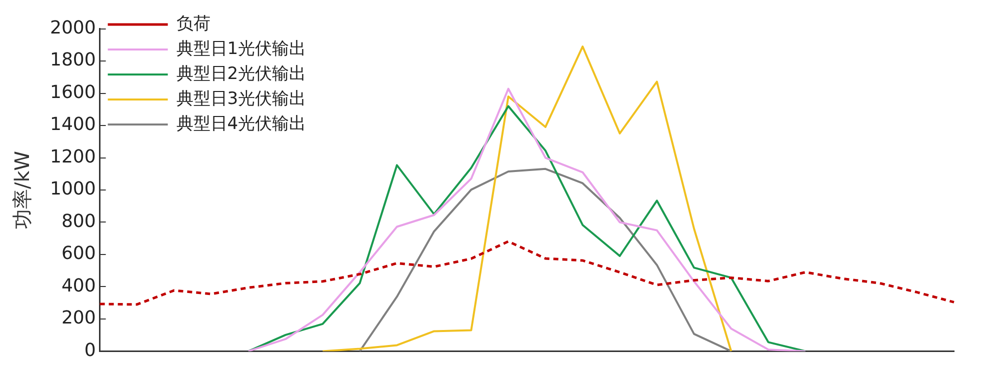 This screenshot has width=986, height=382. What do you see at coordinates (22, 190) in the screenshot?
I see `y-axis-title: 功率/kW` at bounding box center [22, 190].